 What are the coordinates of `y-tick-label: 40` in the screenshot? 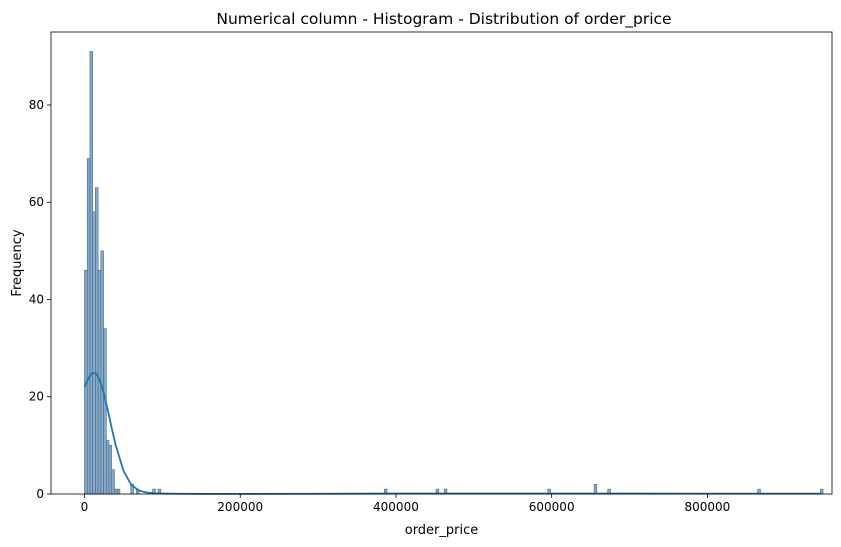 It's located at (36, 299).